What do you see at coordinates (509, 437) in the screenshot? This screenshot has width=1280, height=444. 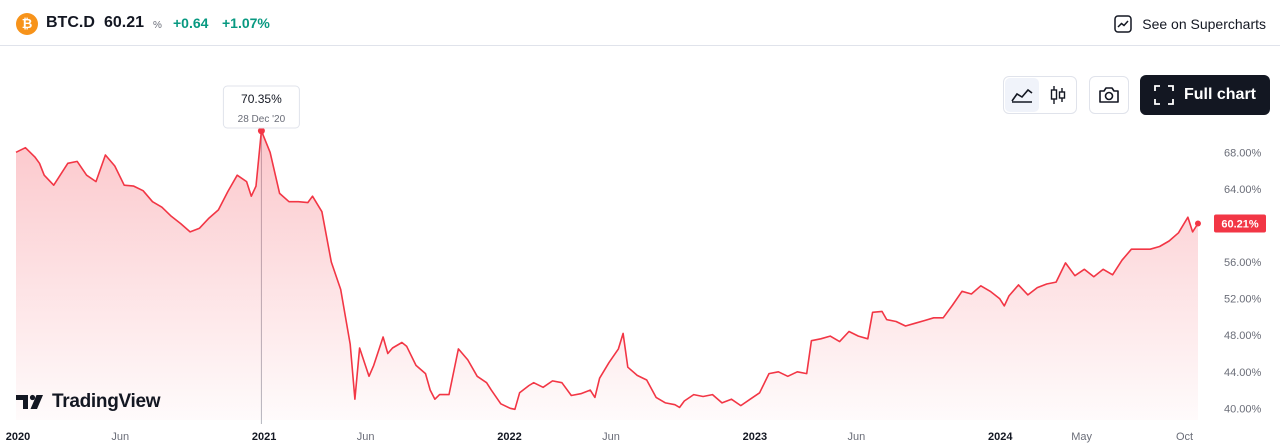 I see `x-tick-label: 2022` at bounding box center [509, 437].